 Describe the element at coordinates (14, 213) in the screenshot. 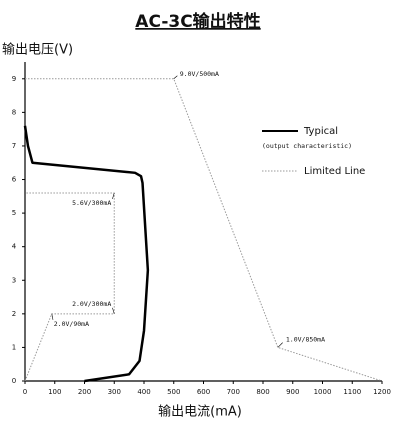

I see `y-tick-label: 5` at that location.